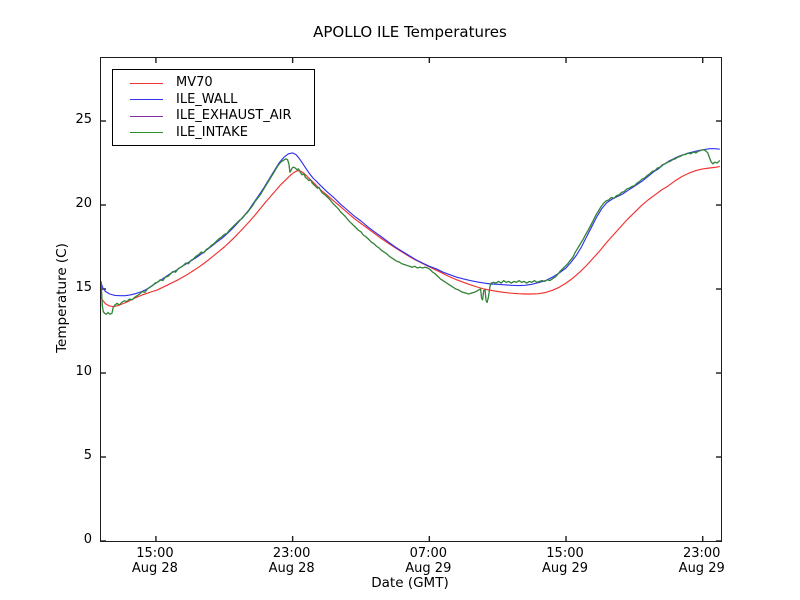 The height and width of the screenshot is (600, 800). I want to click on legend-entry-mv70: MV70, so click(213, 83).